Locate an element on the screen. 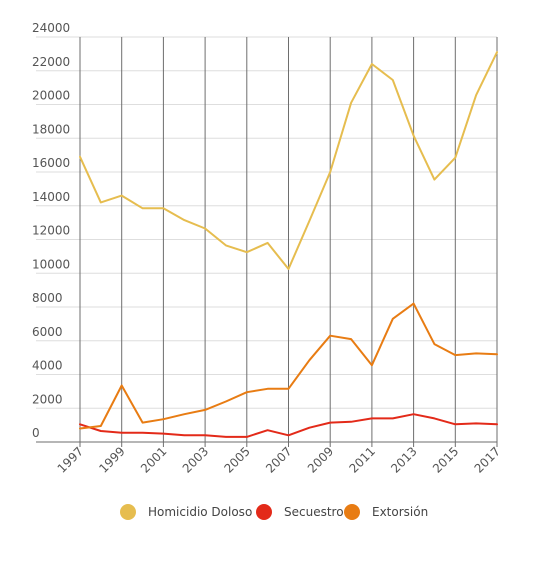  legend-item-homicidio-doloso: Homicidio Doloso is located at coordinates (186, 512).